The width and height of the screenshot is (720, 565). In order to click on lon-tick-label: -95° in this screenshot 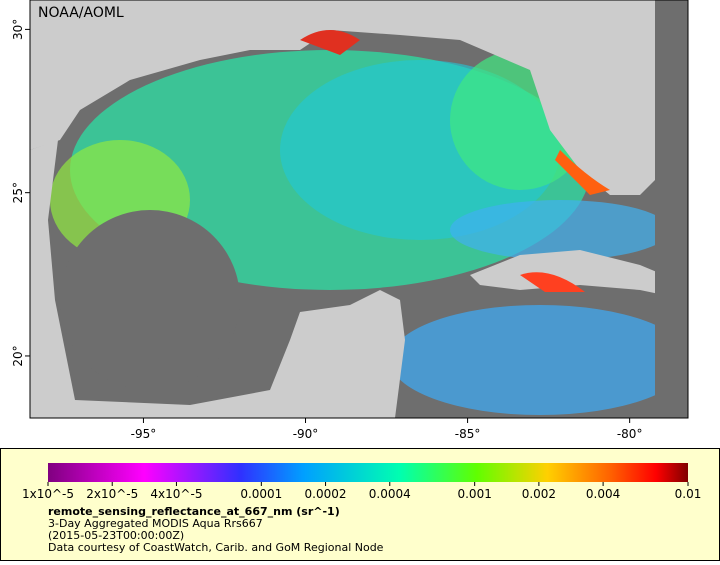, I will do `click(144, 434)`.